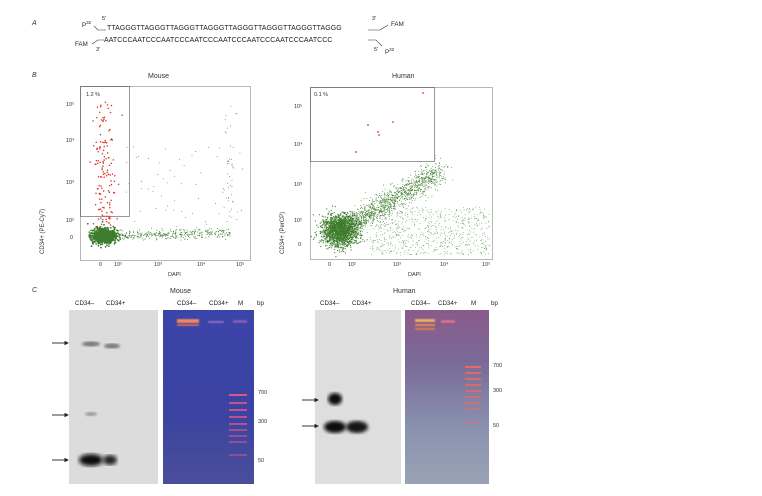 The width and height of the screenshot is (762, 496). Describe the element at coordinates (397, 265) in the screenshot. I see `human-xtick-1e3: 10³` at that location.